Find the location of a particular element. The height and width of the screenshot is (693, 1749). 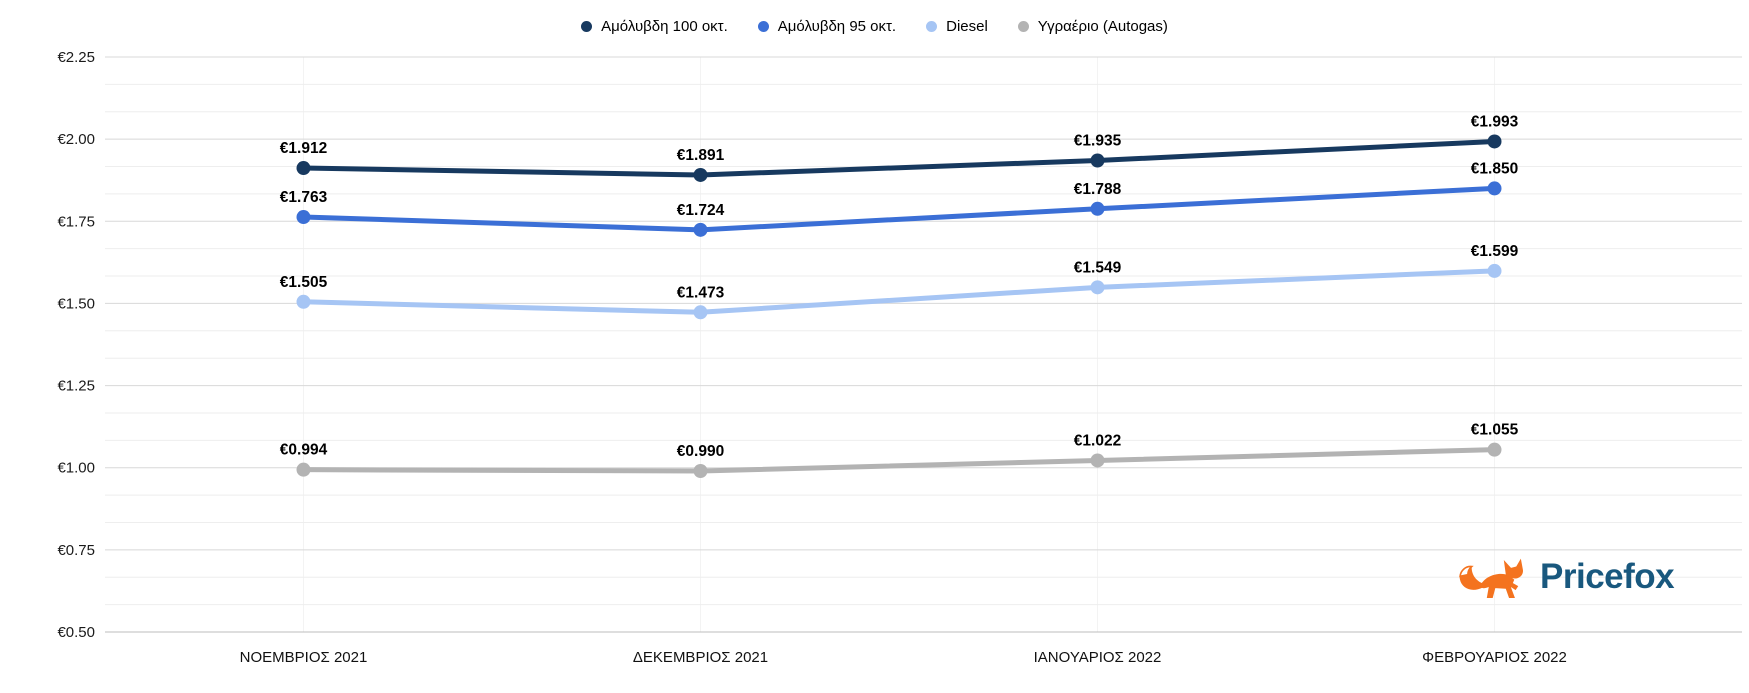

value-label: €1.891 is located at coordinates (701, 155).